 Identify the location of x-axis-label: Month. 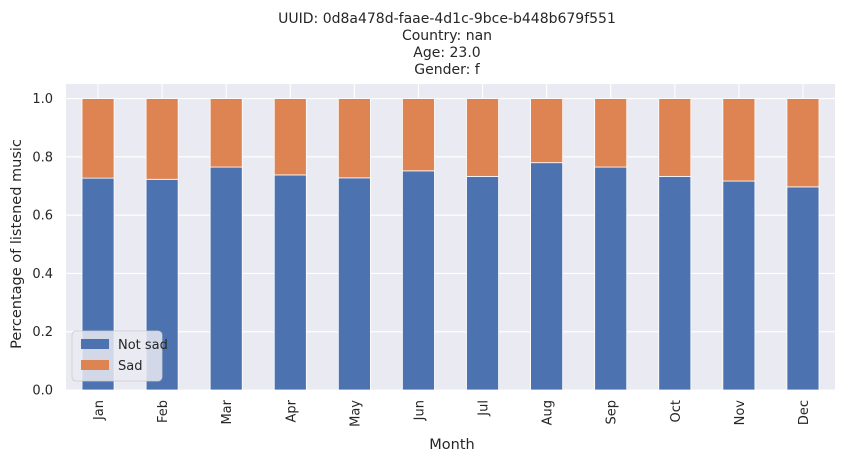
(451, 445).